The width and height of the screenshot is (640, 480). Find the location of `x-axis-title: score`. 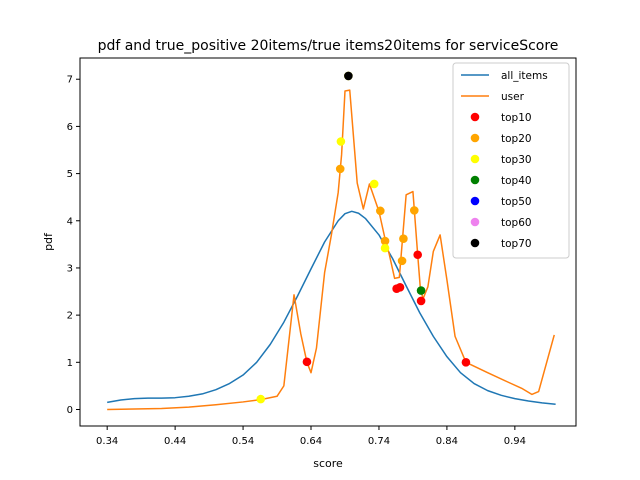

x-axis-title: score is located at coordinates (328, 463).